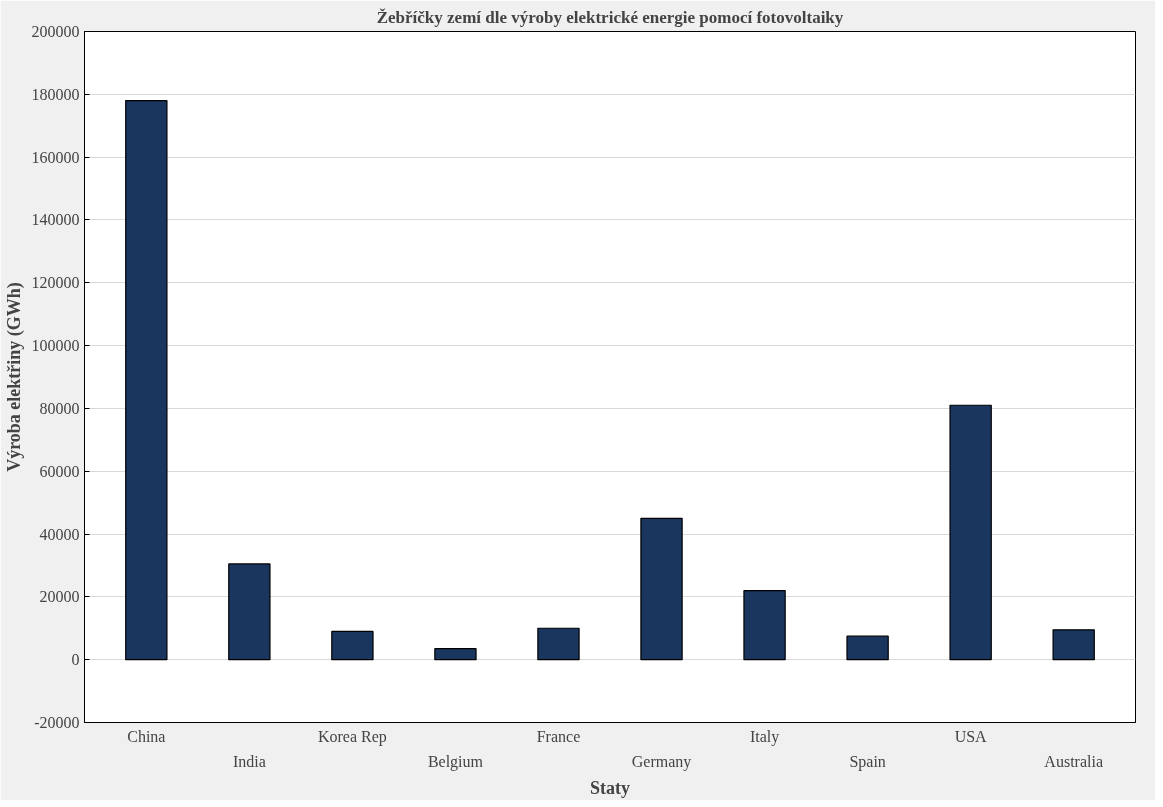  I want to click on y-tick-label: 200000, so click(55, 31).